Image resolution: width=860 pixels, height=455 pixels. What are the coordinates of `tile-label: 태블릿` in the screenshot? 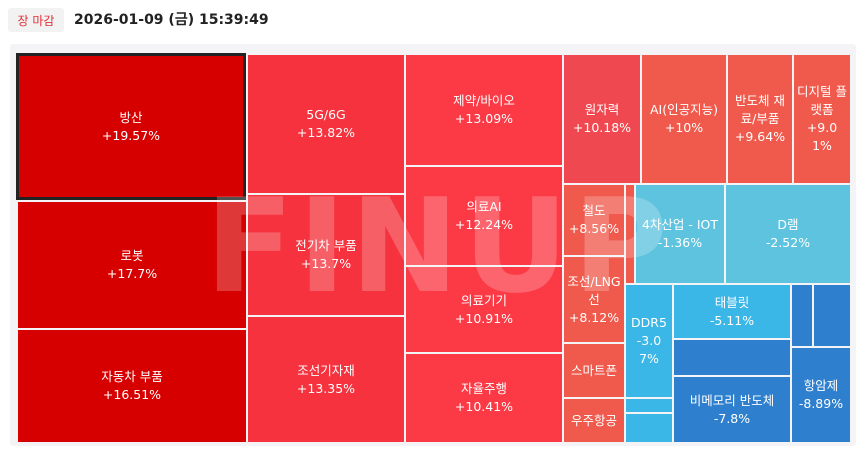 It's located at (732, 302).